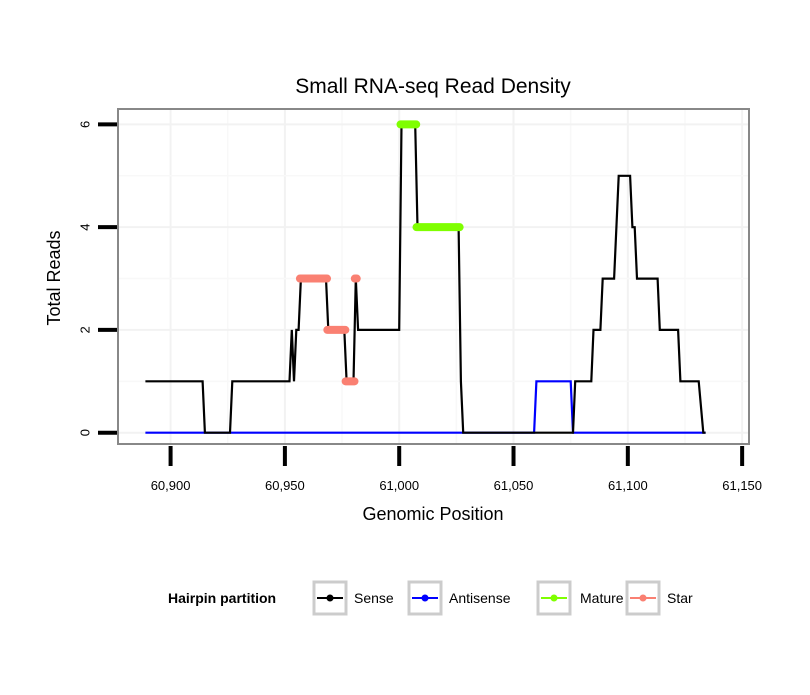 The image size is (810, 695). I want to click on y-tick-label: 4, so click(84, 227).